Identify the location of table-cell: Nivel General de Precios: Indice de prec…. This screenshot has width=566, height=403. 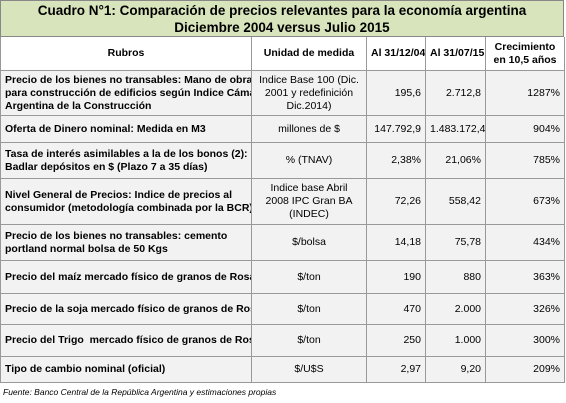
(126, 202).